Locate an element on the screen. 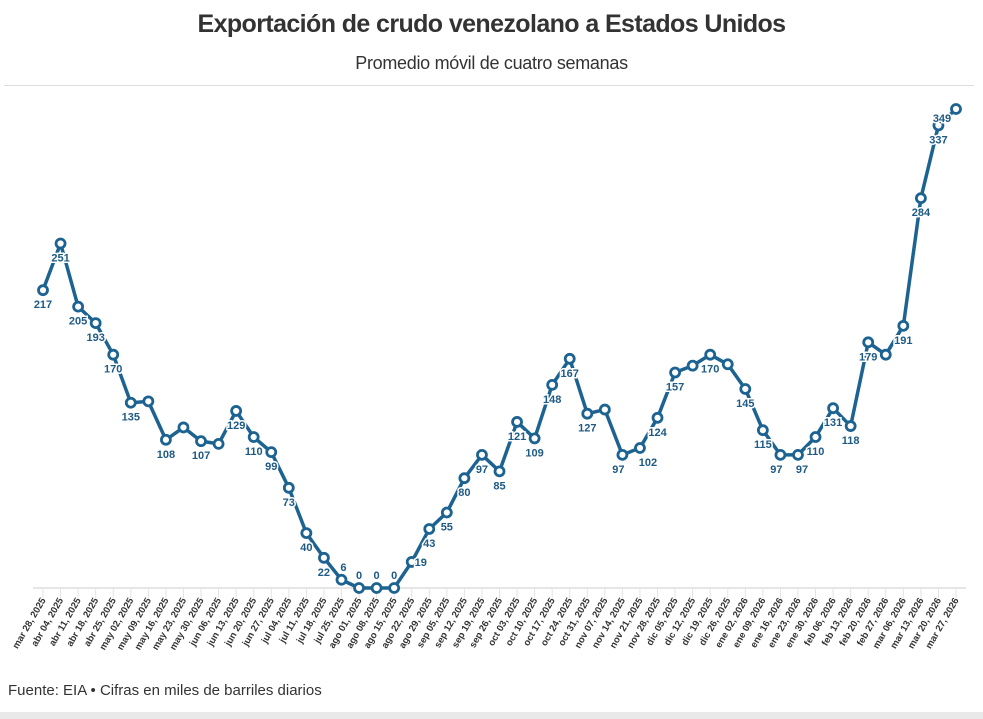 The height and width of the screenshot is (719, 983). data-label: 284 is located at coordinates (921, 213).